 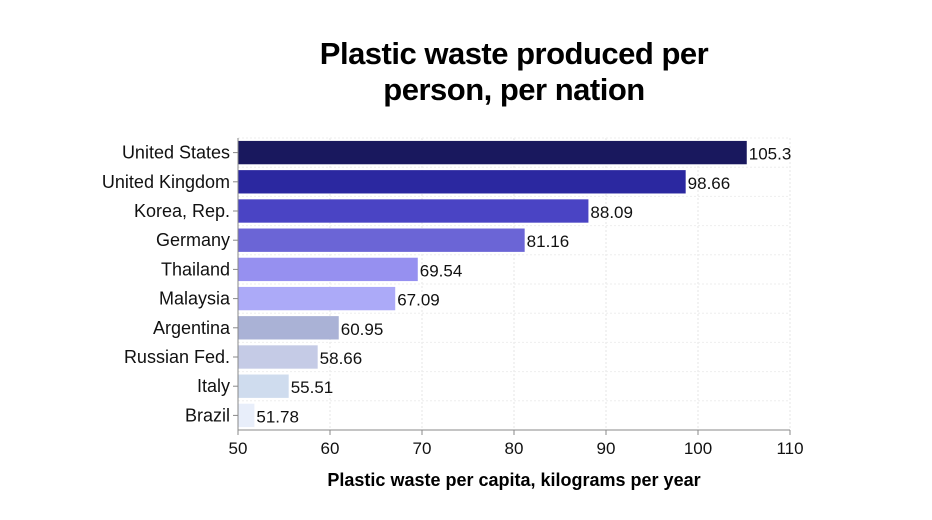 I want to click on data-label: 81.16, so click(x=548, y=241).